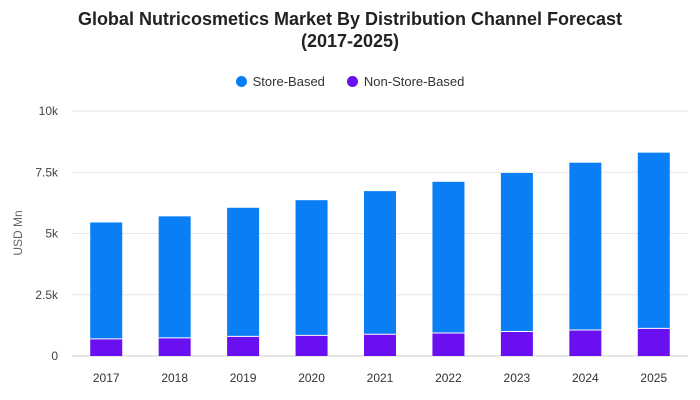  What do you see at coordinates (174, 277) in the screenshot?
I see `bar-store-based-2018` at bounding box center [174, 277].